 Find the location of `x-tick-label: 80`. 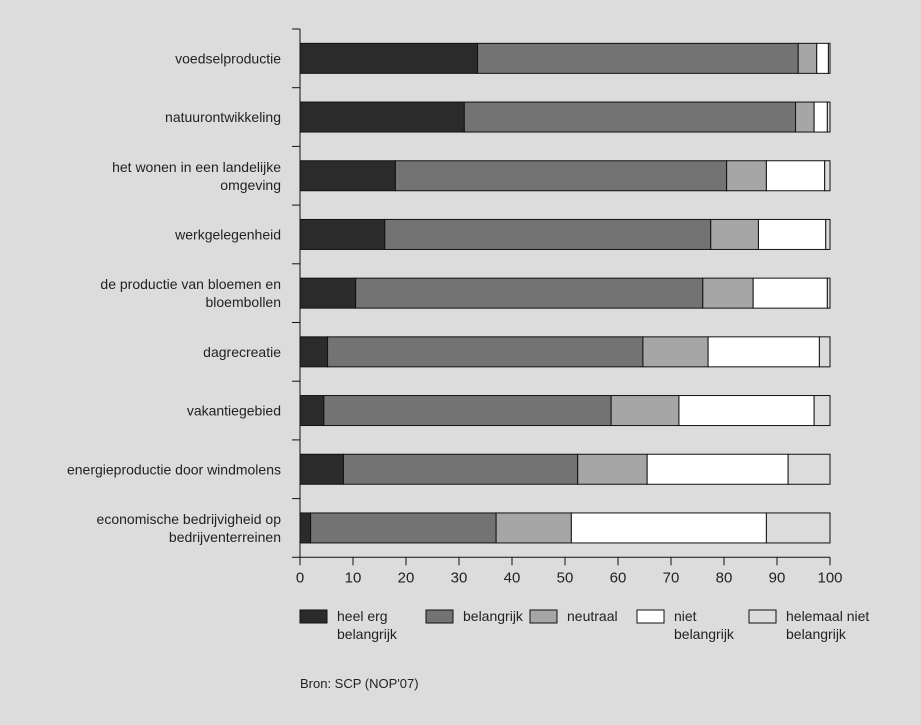

x-tick-label: 80 is located at coordinates (724, 577).